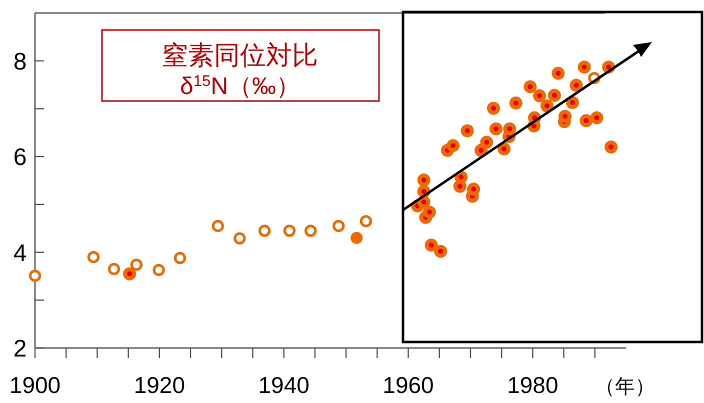  What do you see at coordinates (284, 385) in the screenshot?
I see `x-tick-label: 1940` at bounding box center [284, 385].